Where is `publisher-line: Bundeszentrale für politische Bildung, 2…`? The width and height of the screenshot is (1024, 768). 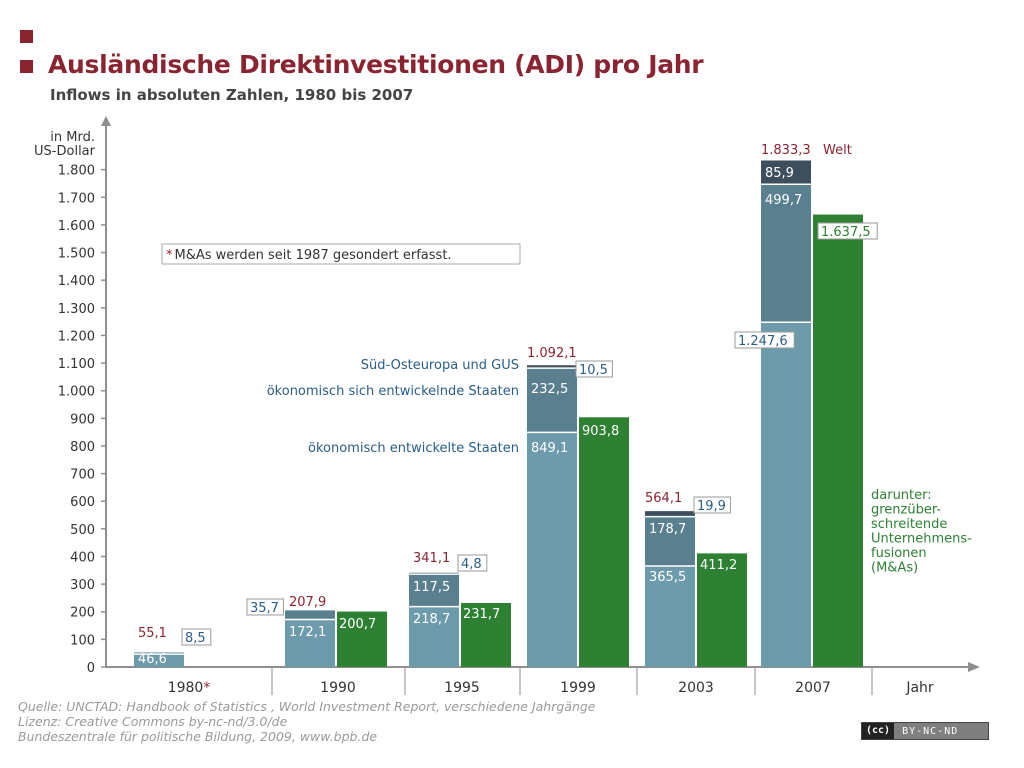 publisher-line: Bundeszentrale für politische Bildung, 2… is located at coordinates (198, 736).